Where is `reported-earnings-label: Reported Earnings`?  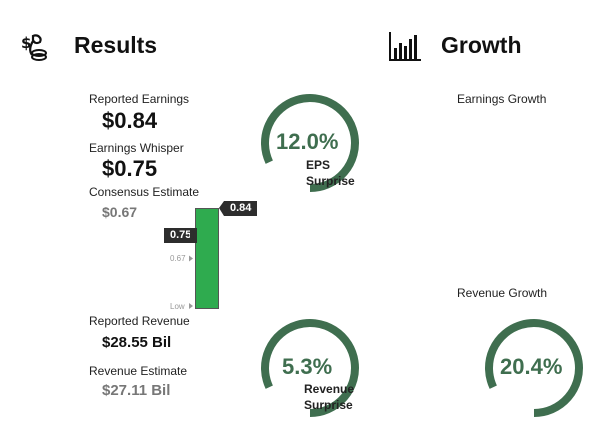
reported-earnings-label: Reported Earnings is located at coordinates (139, 99).